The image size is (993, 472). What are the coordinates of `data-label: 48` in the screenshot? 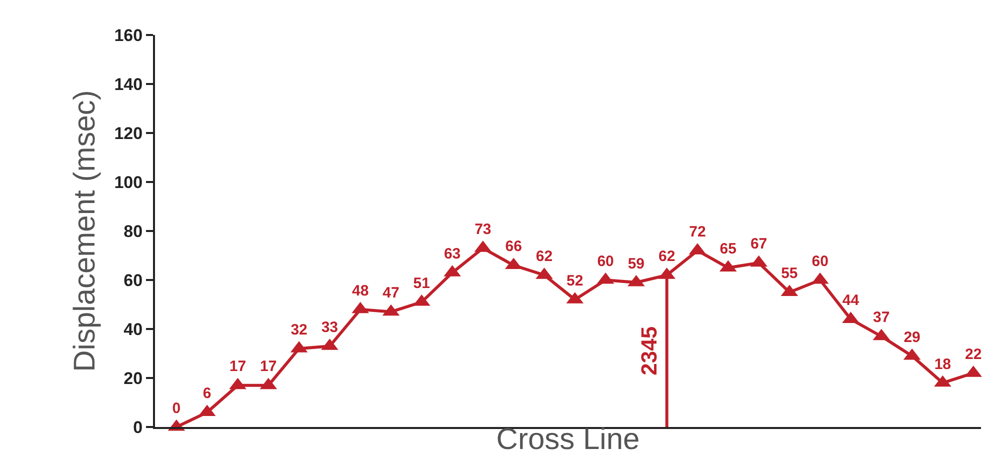 It's located at (360, 291).